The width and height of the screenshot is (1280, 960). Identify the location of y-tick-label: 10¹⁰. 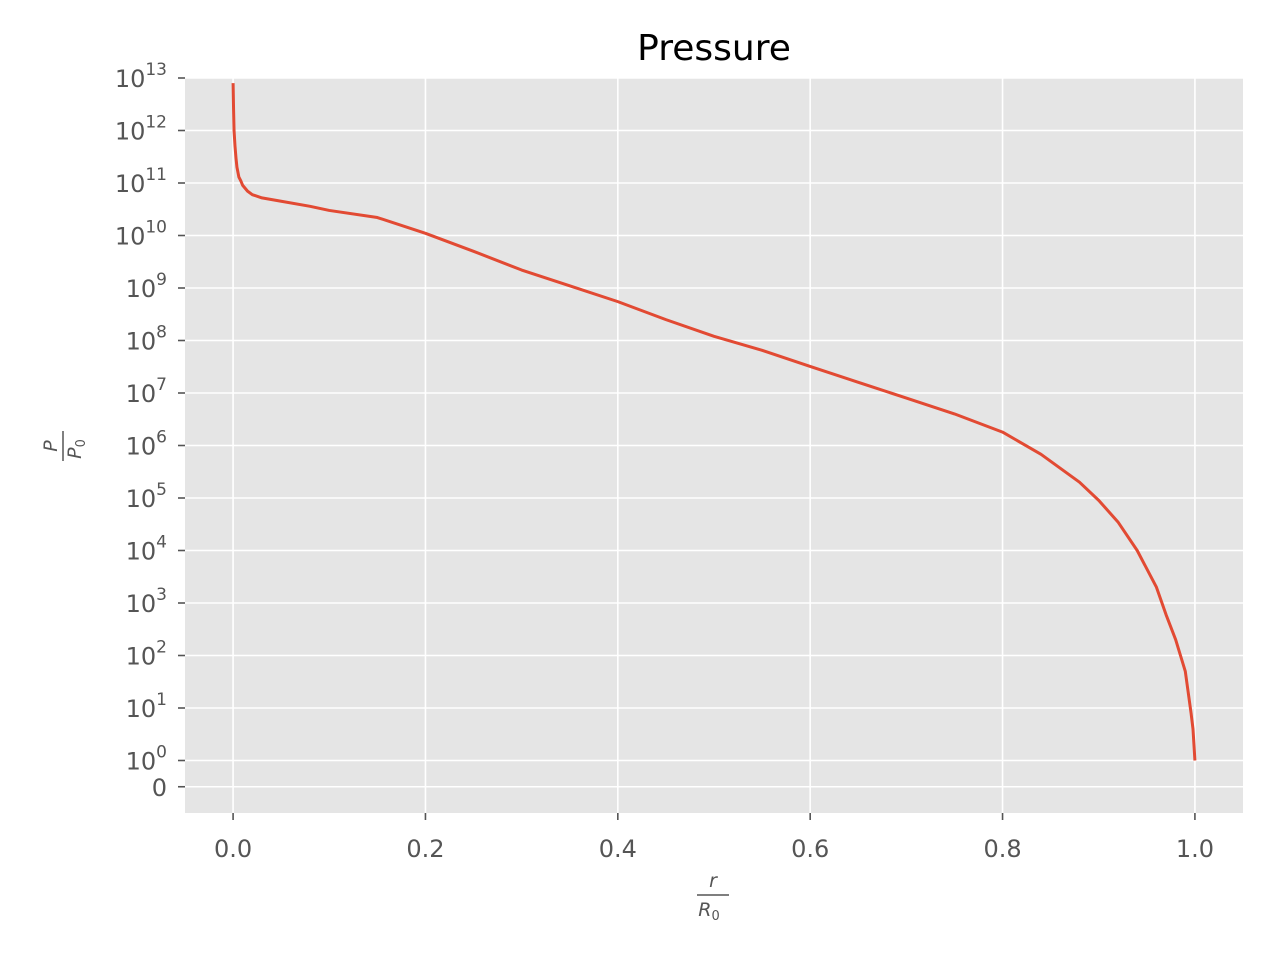
(141, 234).